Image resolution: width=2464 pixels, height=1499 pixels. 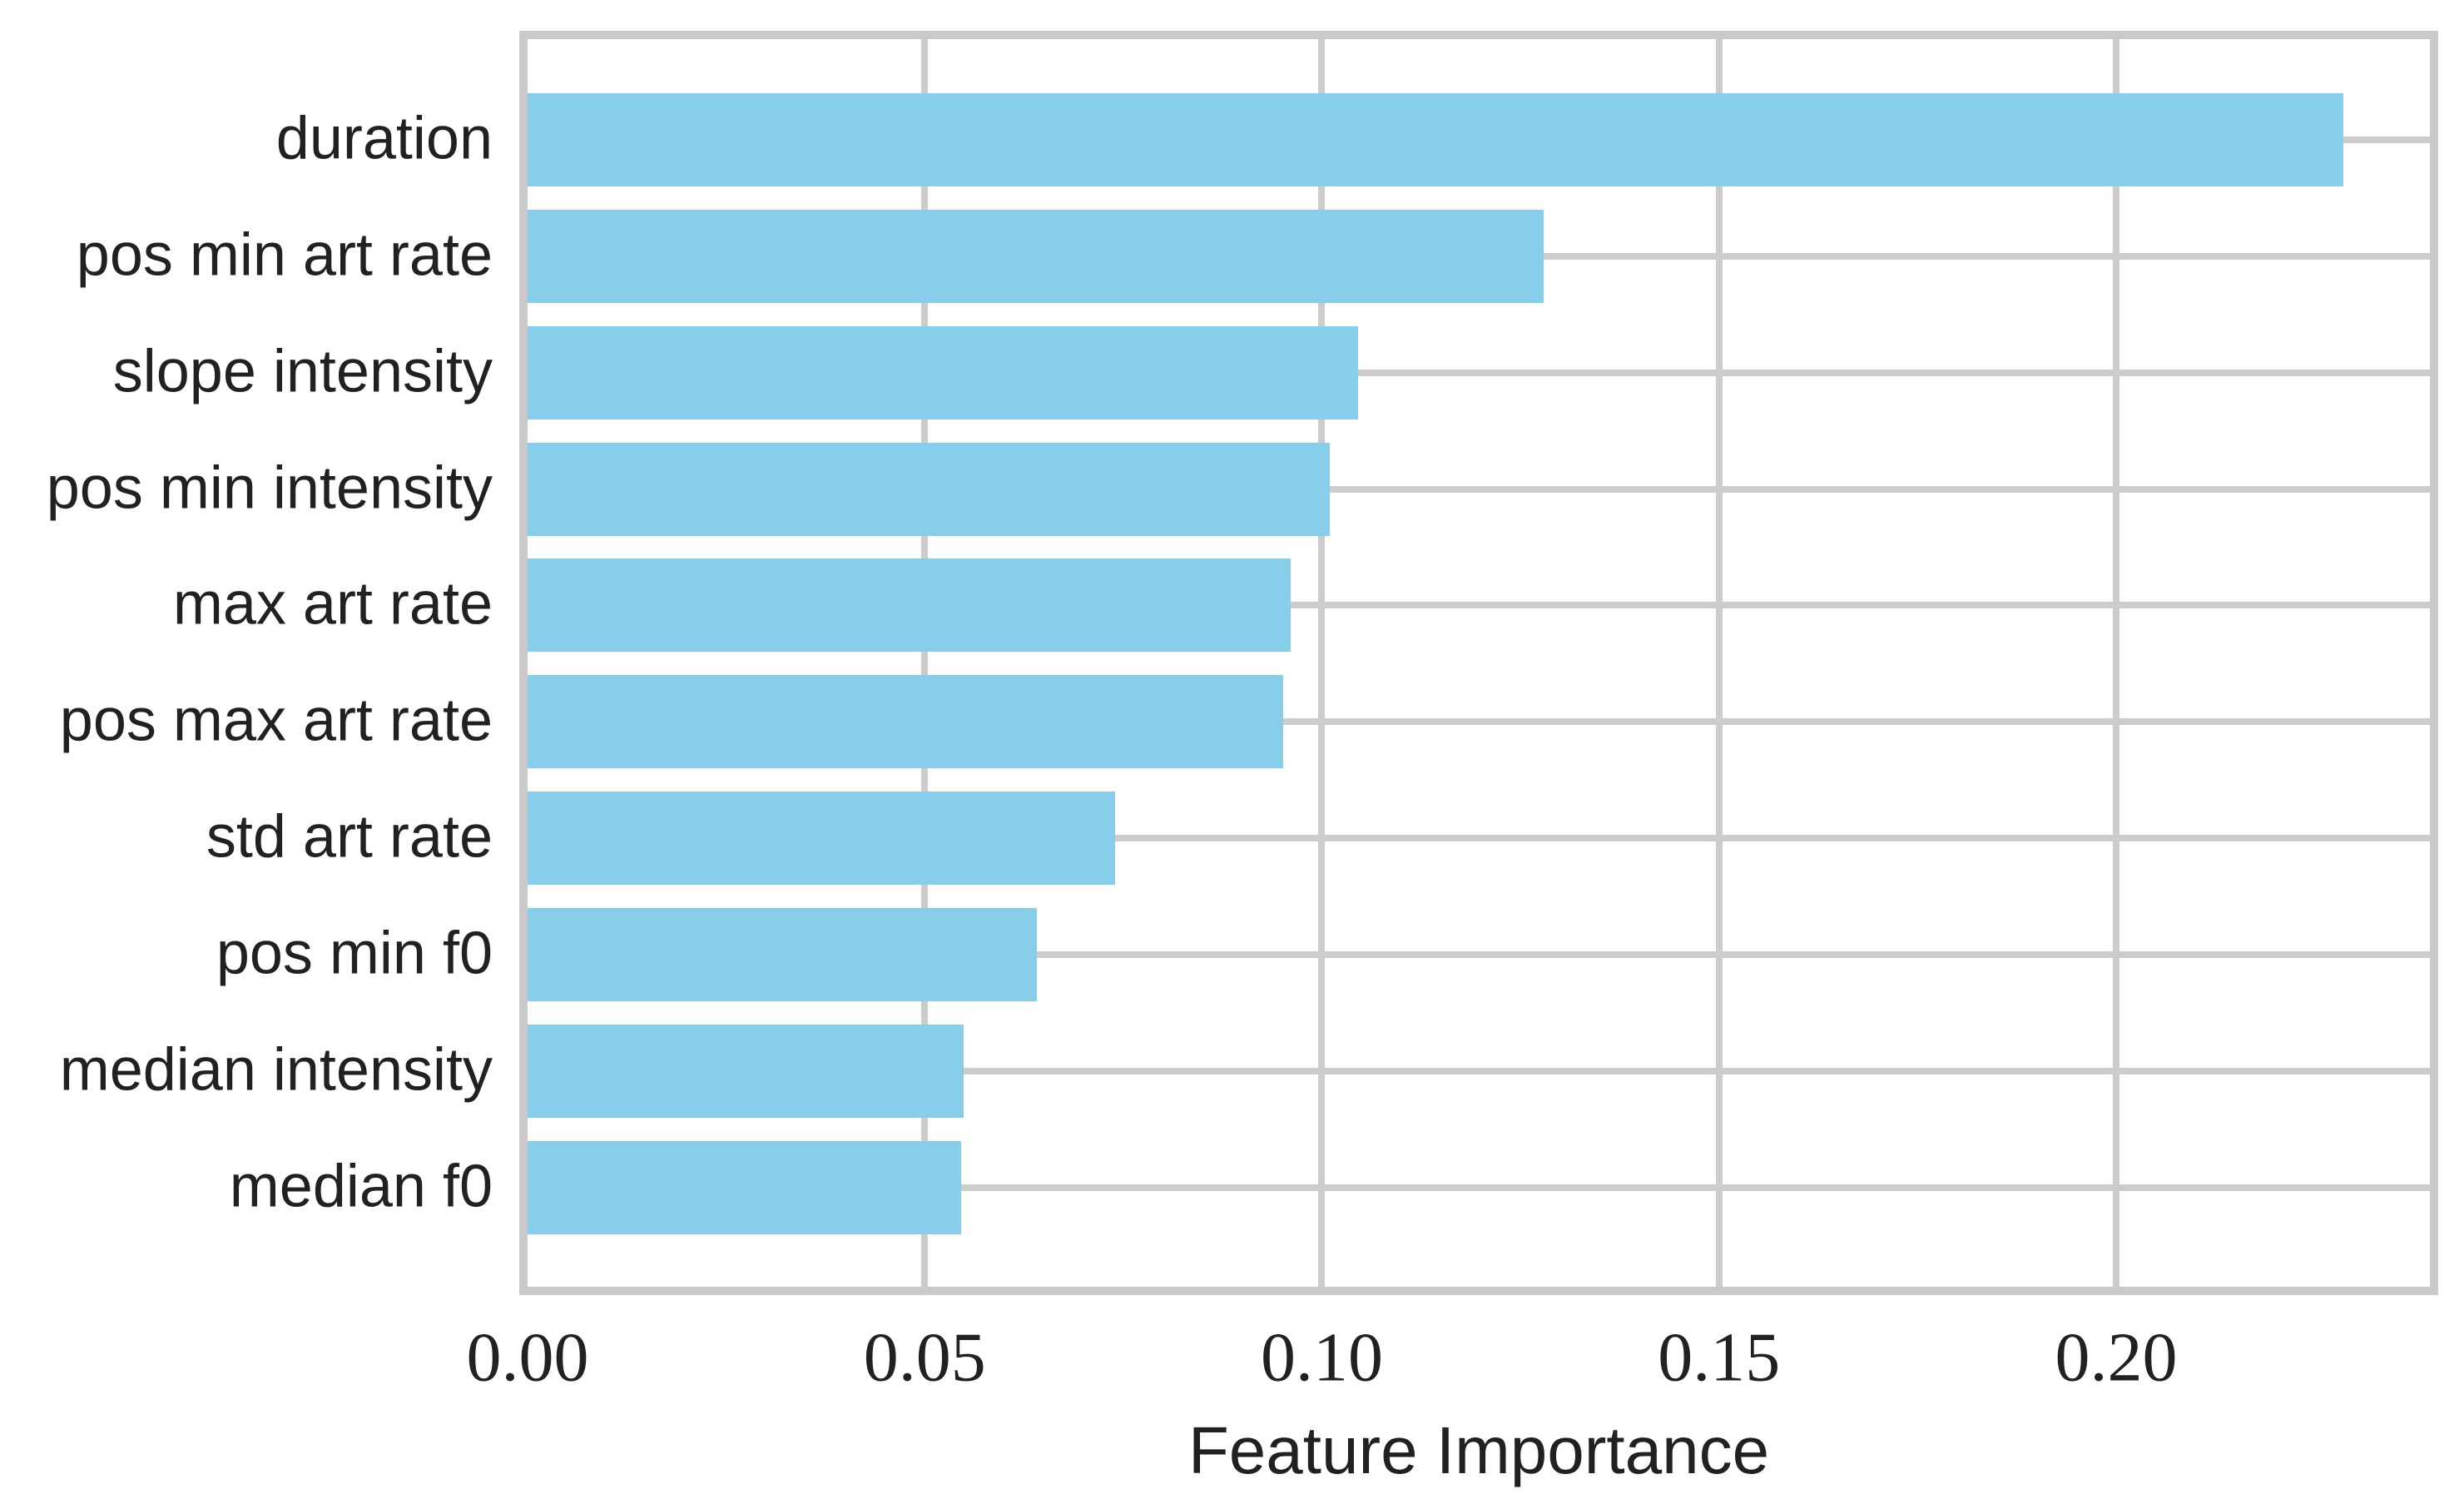 What do you see at coordinates (1479, 955) in the screenshot?
I see `grid-line-row-pos-min-f0` at bounding box center [1479, 955].